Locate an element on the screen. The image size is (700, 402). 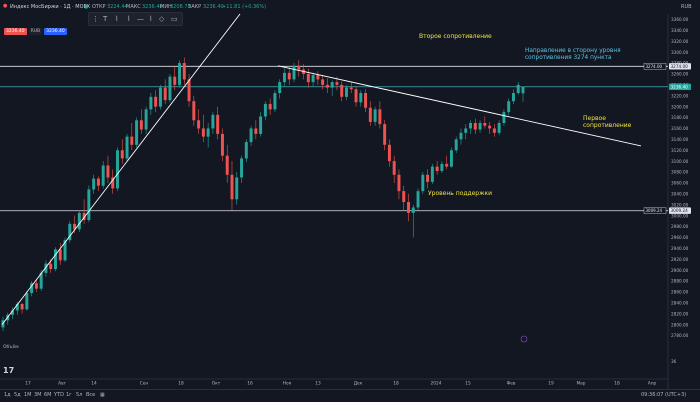
sell-price-box: 3236.40 is located at coordinates (15, 31).